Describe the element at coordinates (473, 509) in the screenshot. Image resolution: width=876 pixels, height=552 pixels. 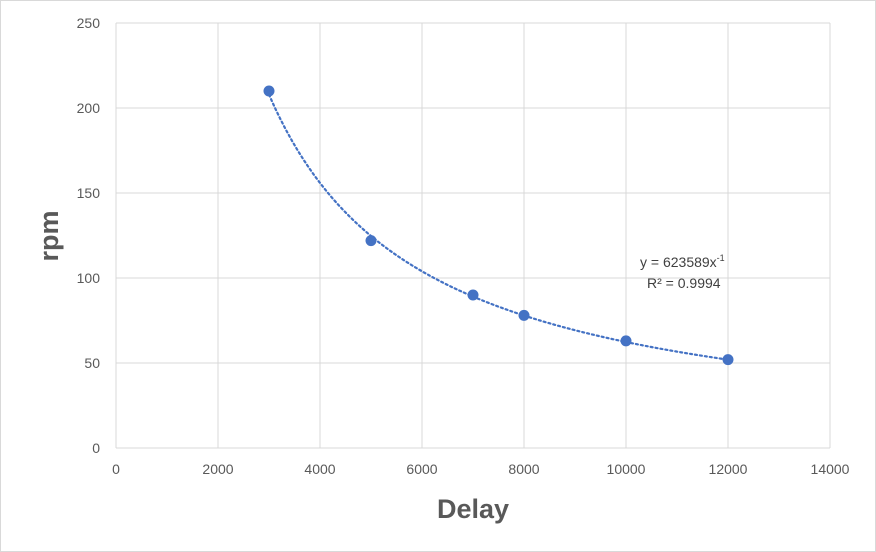
I see `x-axis-title: Delay` at that location.